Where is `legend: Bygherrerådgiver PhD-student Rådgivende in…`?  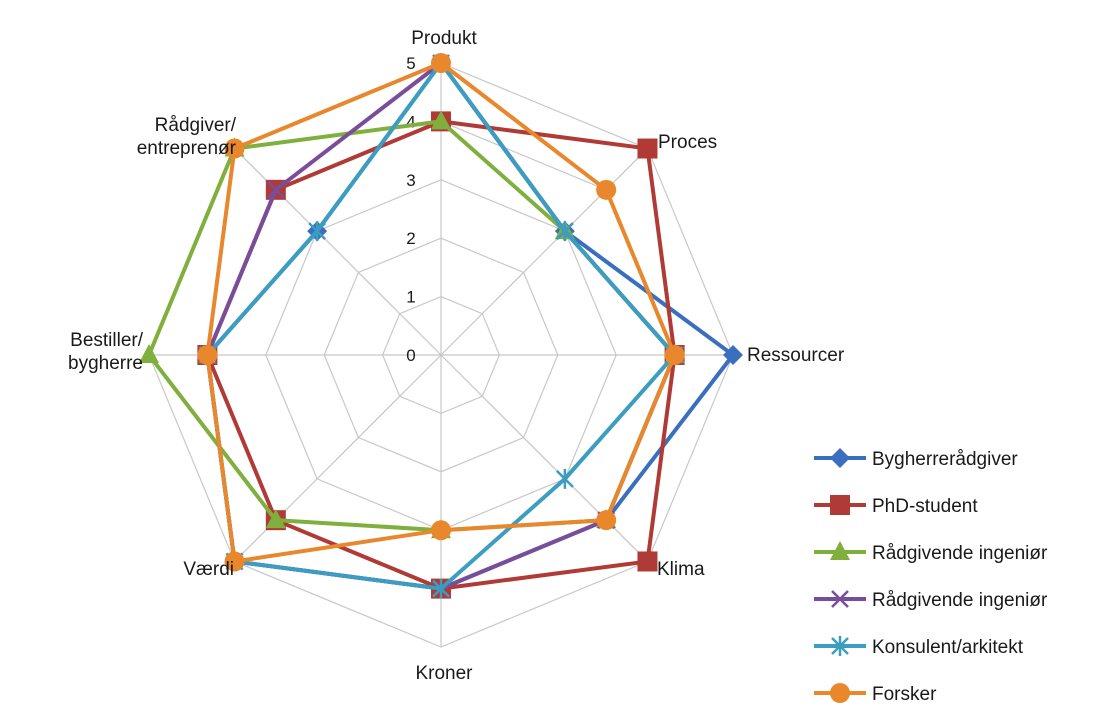 legend: Bygherrerådgiver PhD-student Rådgivende in… is located at coordinates (931, 576).